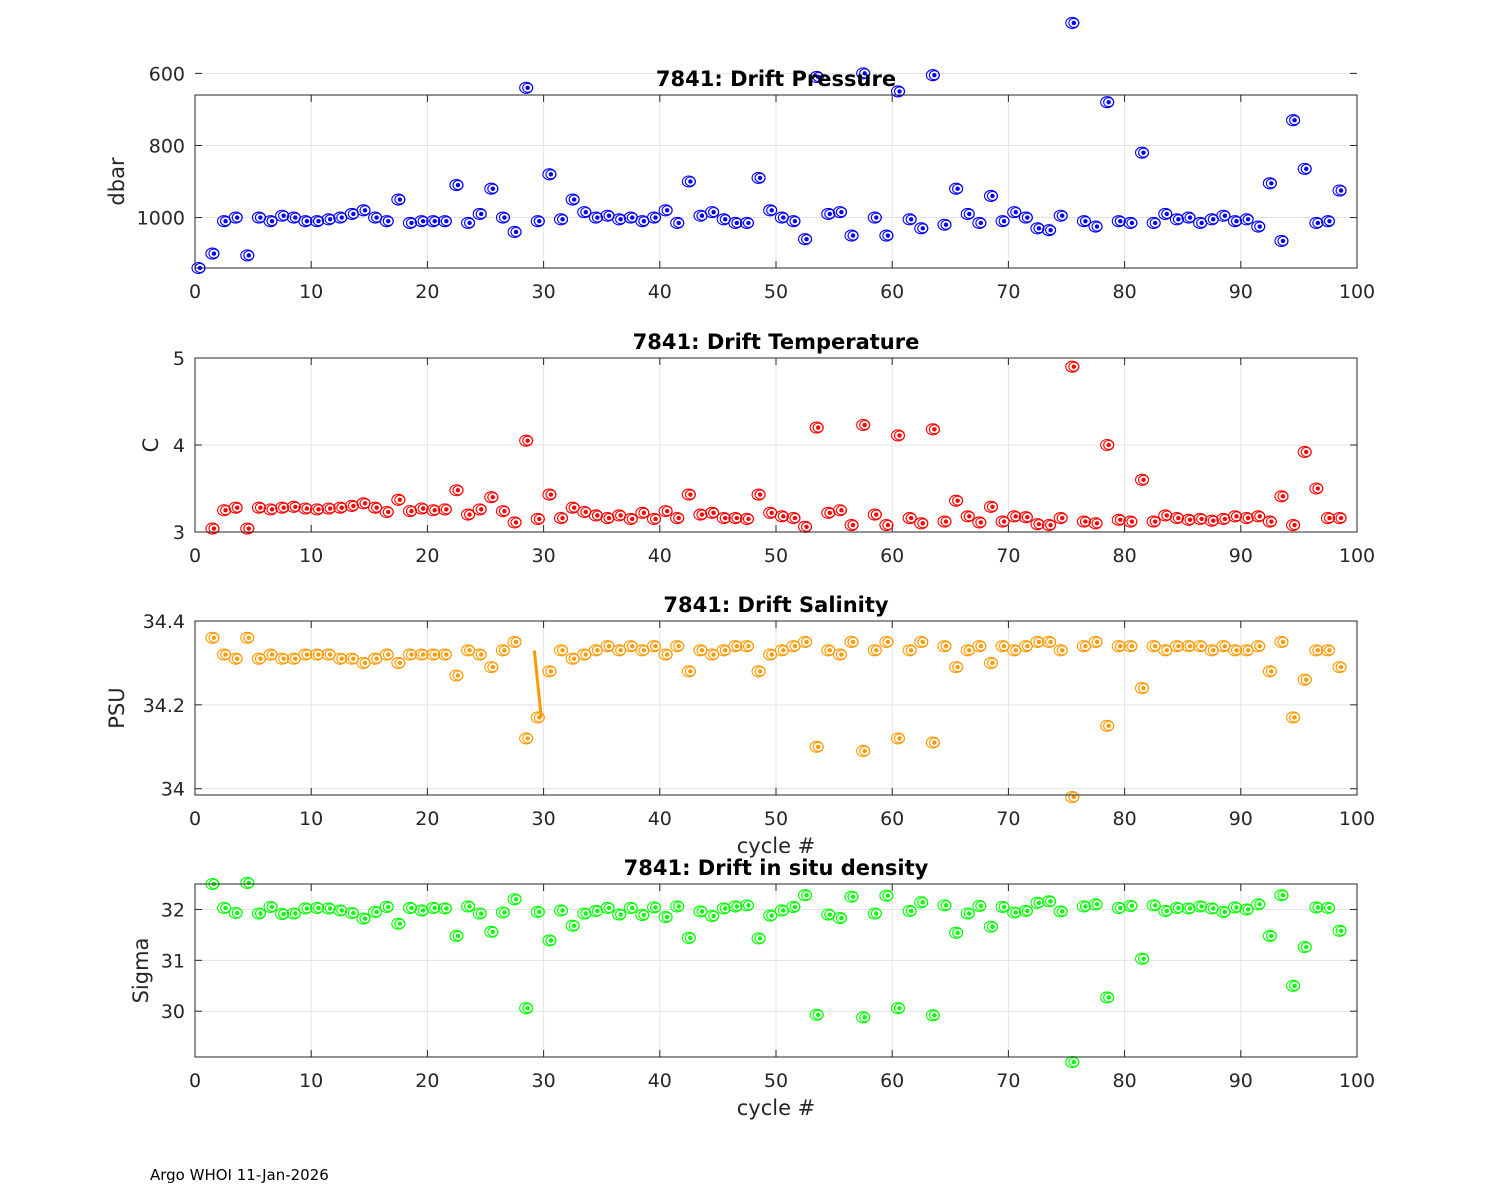 This screenshot has height=1200, width=1500. What do you see at coordinates (1241, 292) in the screenshot?
I see `pressure-x-tick-label: 90` at bounding box center [1241, 292].